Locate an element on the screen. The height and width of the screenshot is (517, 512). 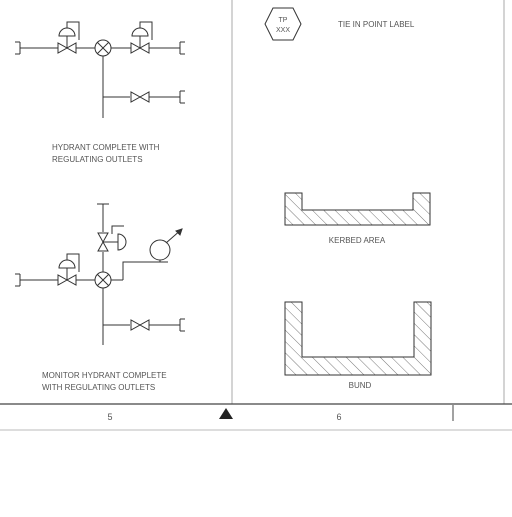
bund-symbol is located at coordinates (358, 338).